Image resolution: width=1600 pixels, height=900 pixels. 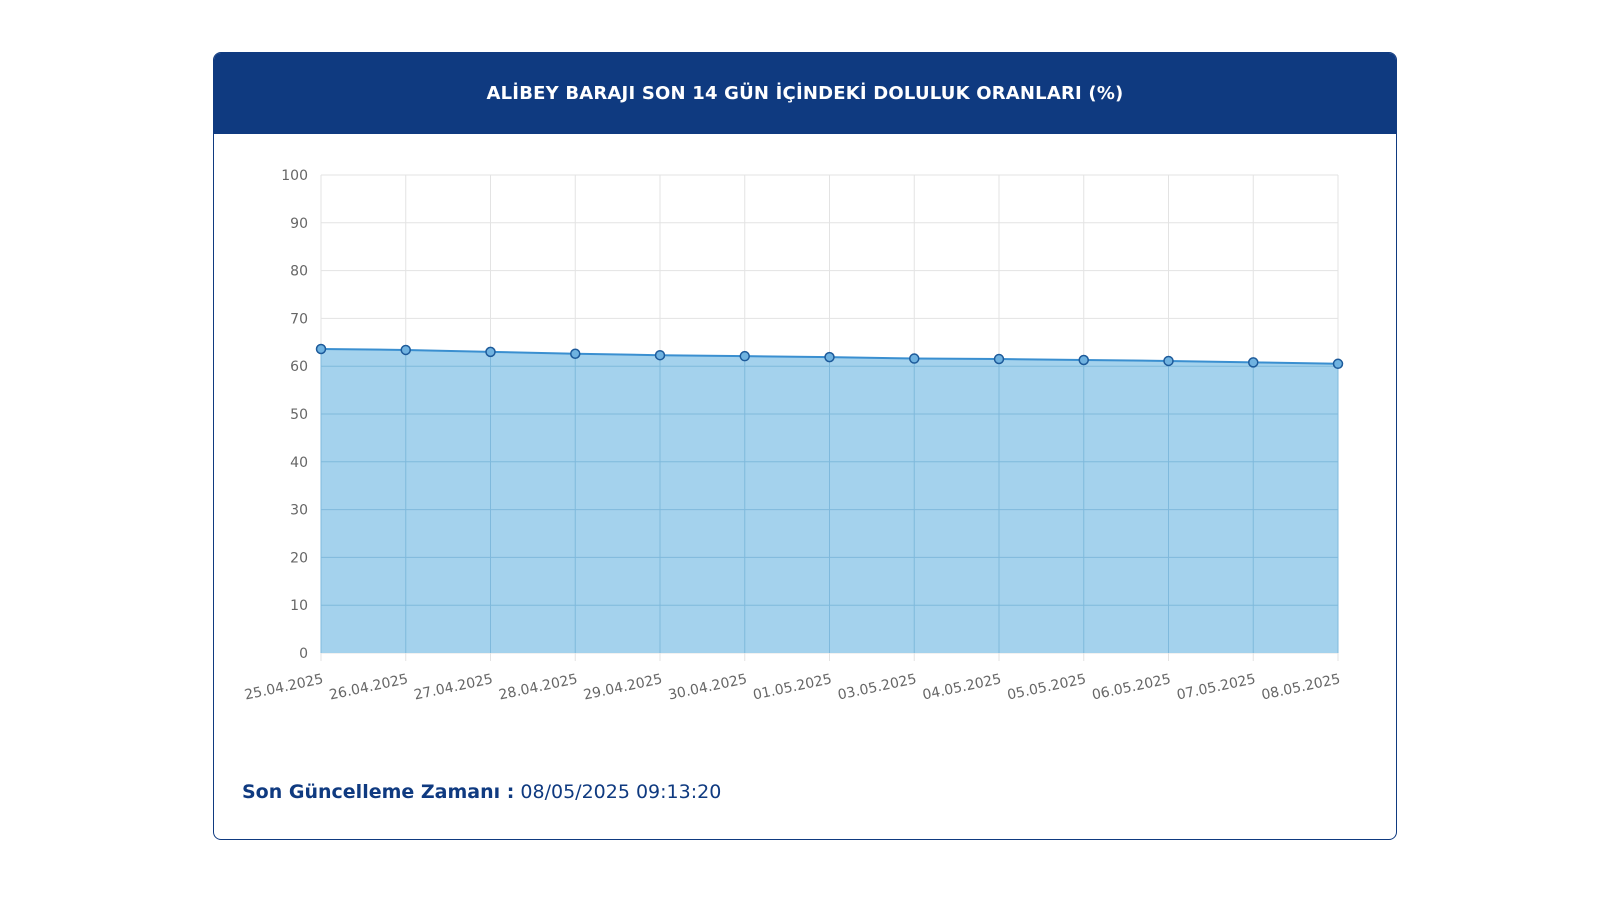 I want to click on x-tick-label: 26.04.2025, so click(x=369, y=687).